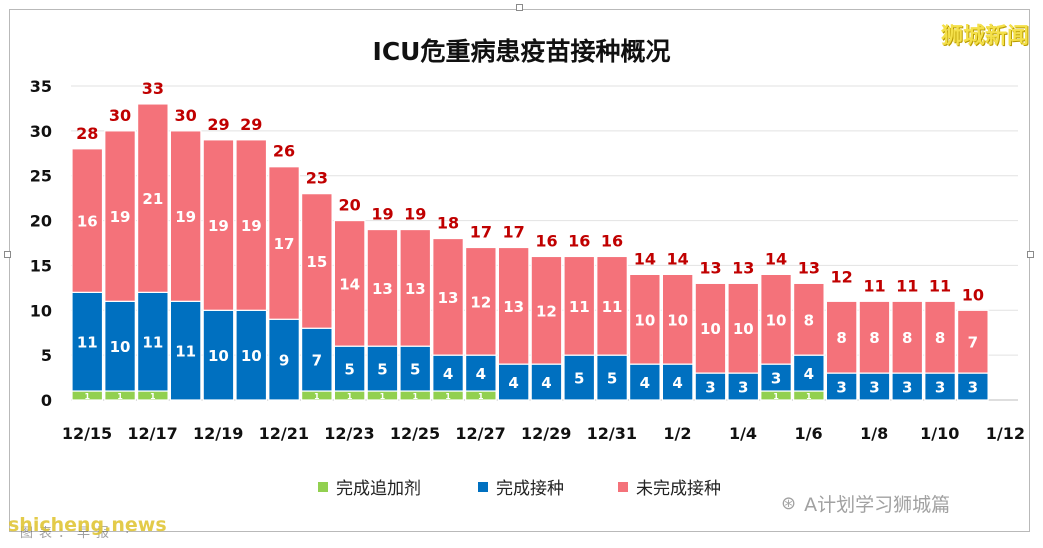 Image resolution: width=1043 pixels, height=548 pixels. I want to click on y-tick-label: 5, so click(46, 355).